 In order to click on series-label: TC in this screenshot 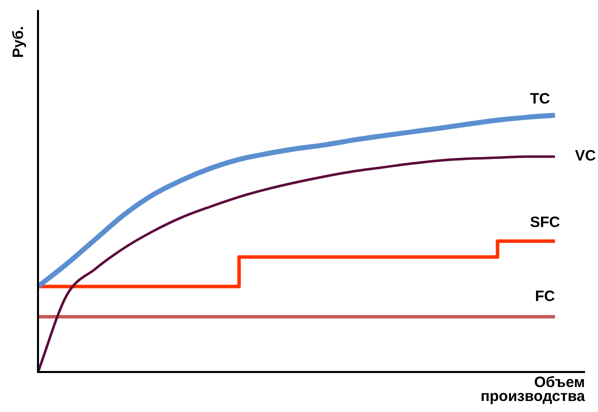, I will do `click(540, 99)`.